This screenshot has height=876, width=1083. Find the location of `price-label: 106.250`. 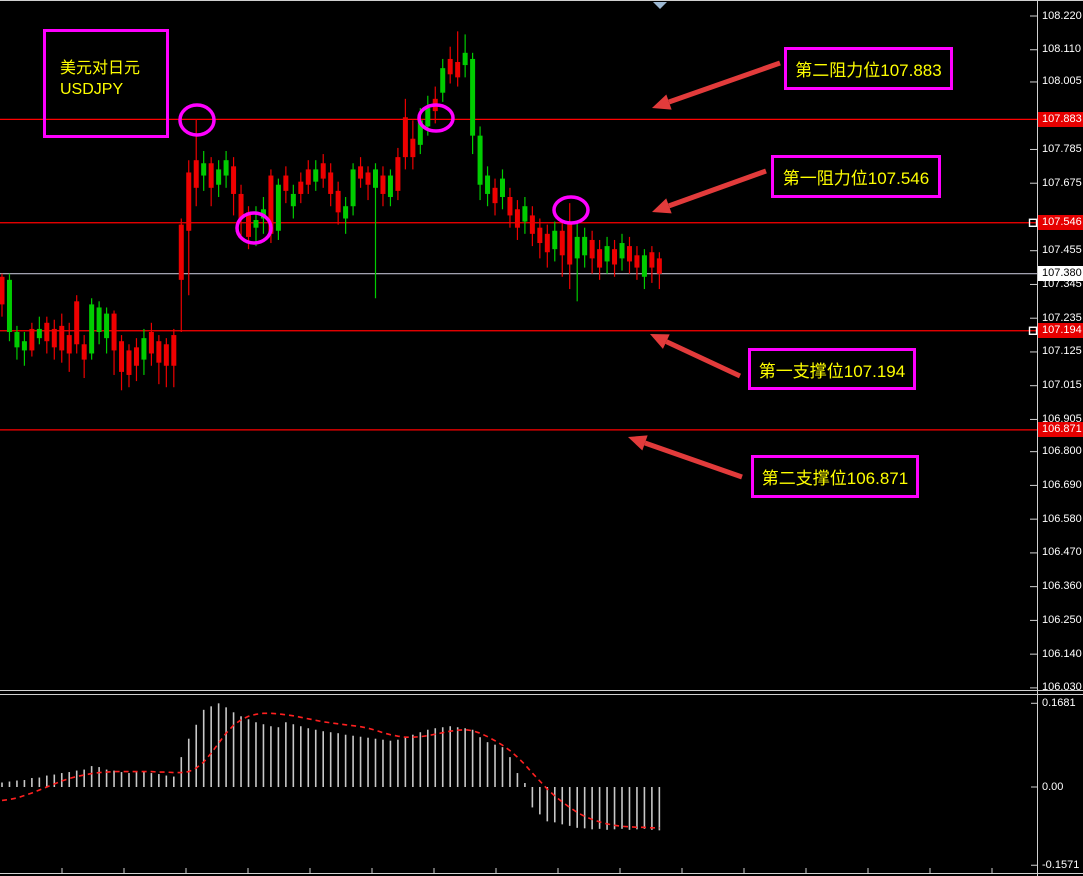

price-label: 106.250 is located at coordinates (1062, 619).